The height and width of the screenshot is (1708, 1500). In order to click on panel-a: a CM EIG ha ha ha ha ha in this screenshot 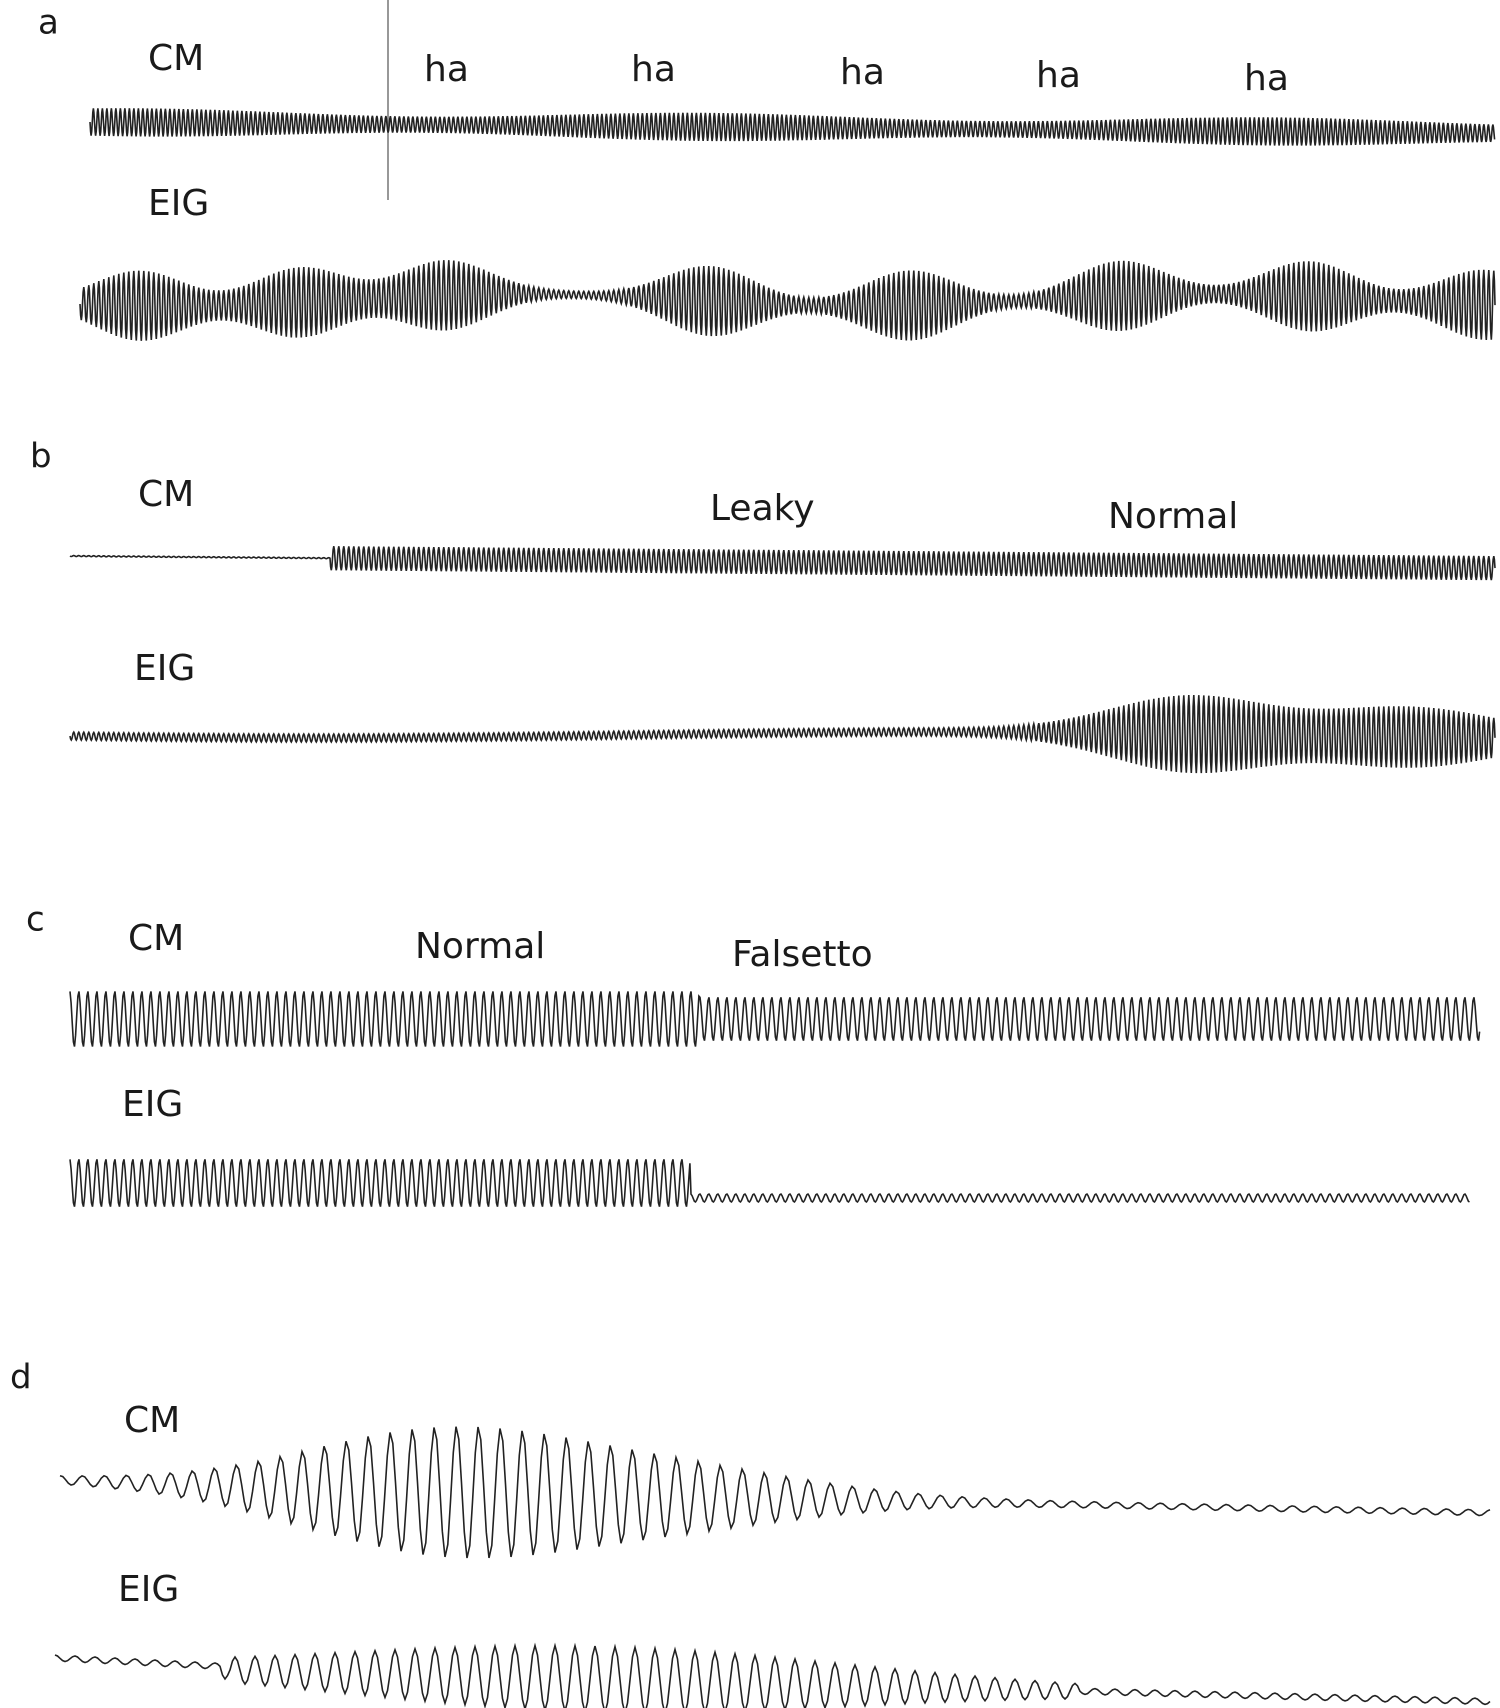, I will do `click(663, 114)`.